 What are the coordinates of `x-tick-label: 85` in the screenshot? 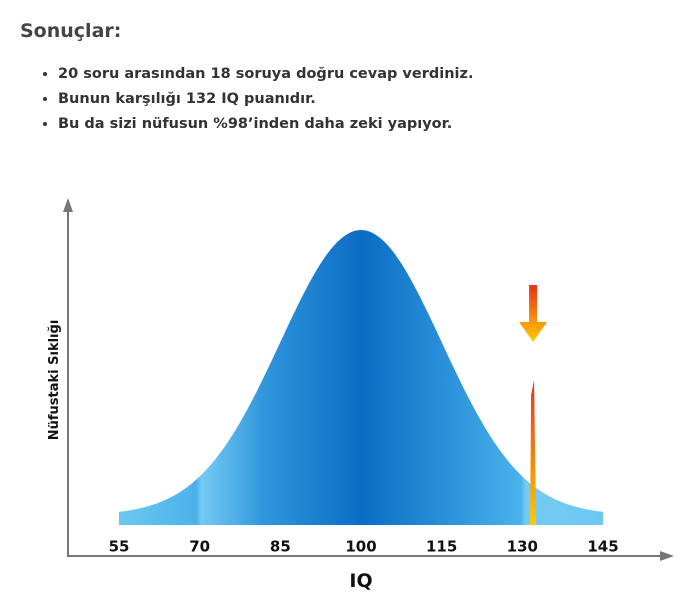 It's located at (280, 547).